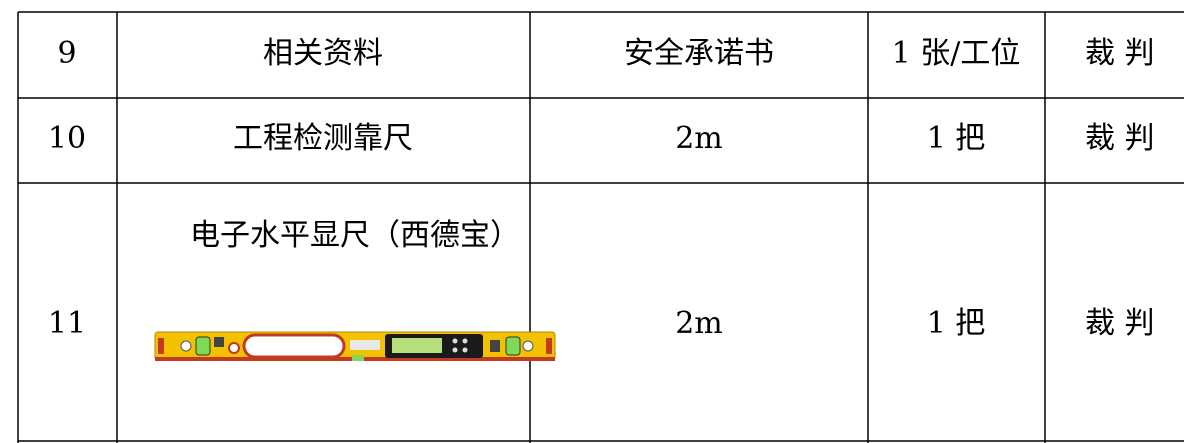 The height and width of the screenshot is (443, 1184). Describe the element at coordinates (956, 53) in the screenshot. I see `cell: 1 张/工位` at that location.